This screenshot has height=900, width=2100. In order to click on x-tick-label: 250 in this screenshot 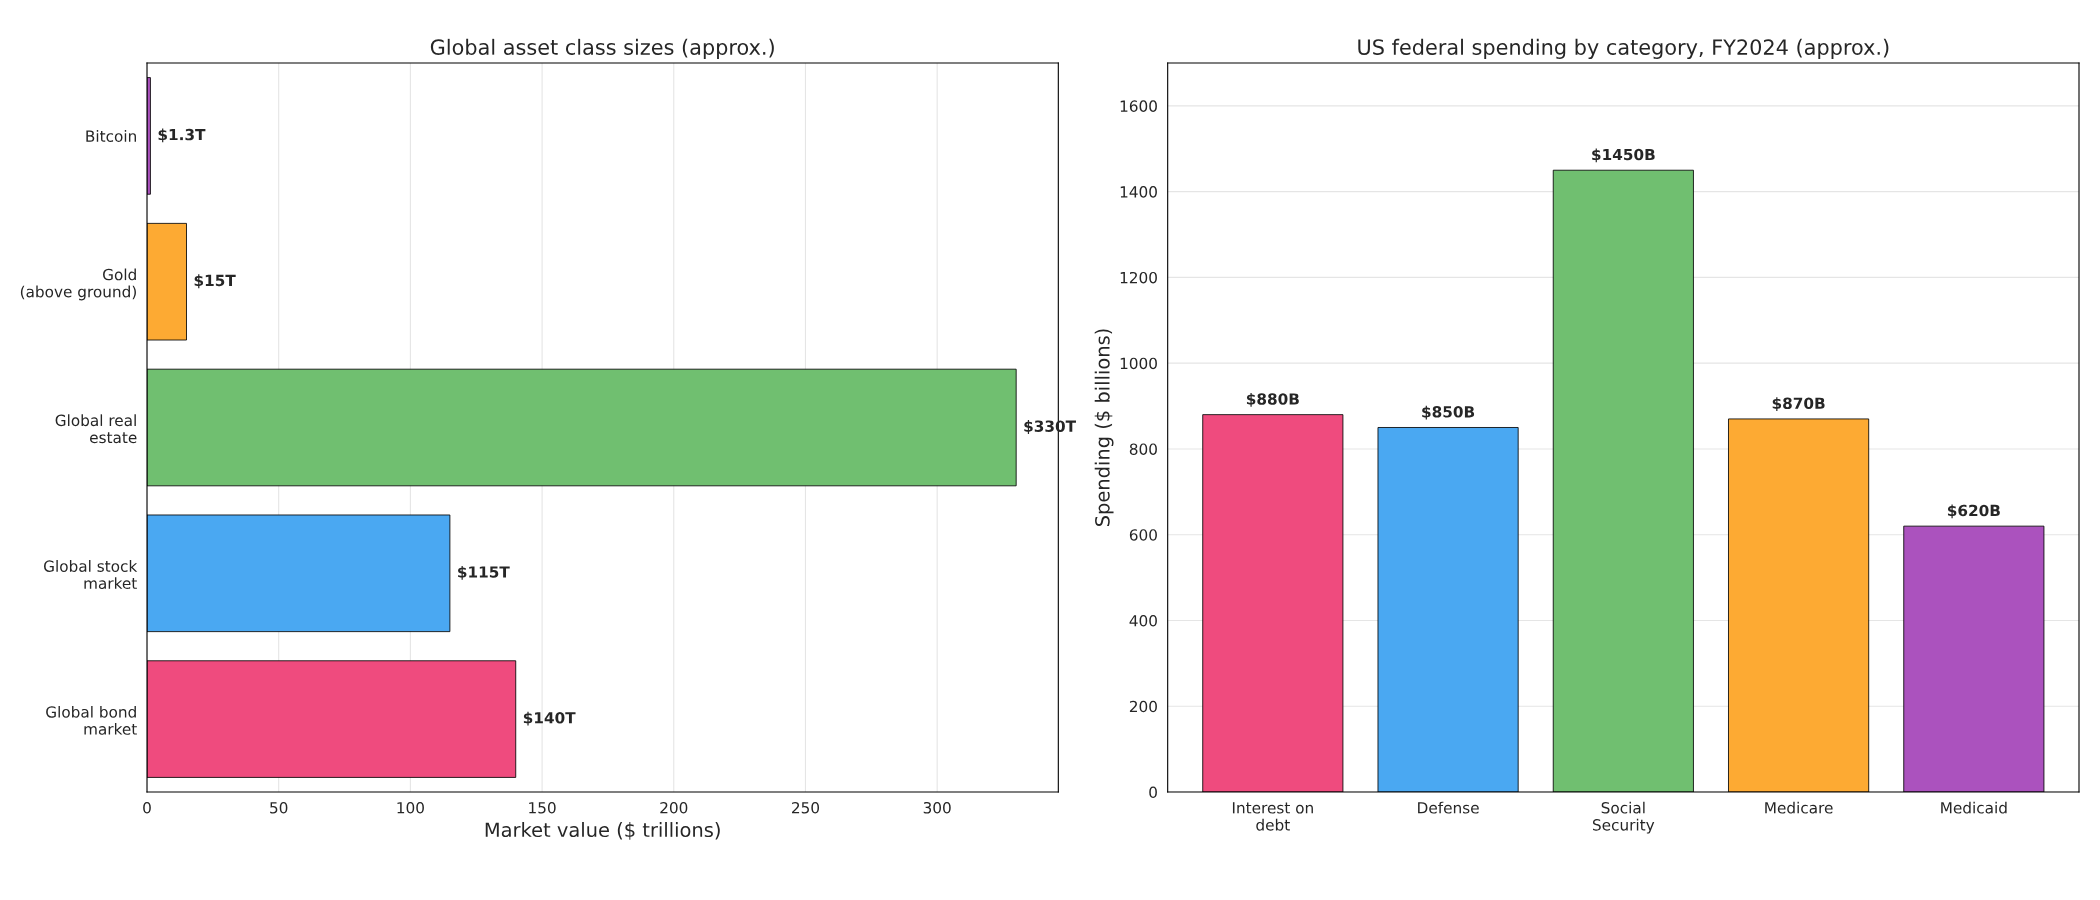, I will do `click(806, 807)`.